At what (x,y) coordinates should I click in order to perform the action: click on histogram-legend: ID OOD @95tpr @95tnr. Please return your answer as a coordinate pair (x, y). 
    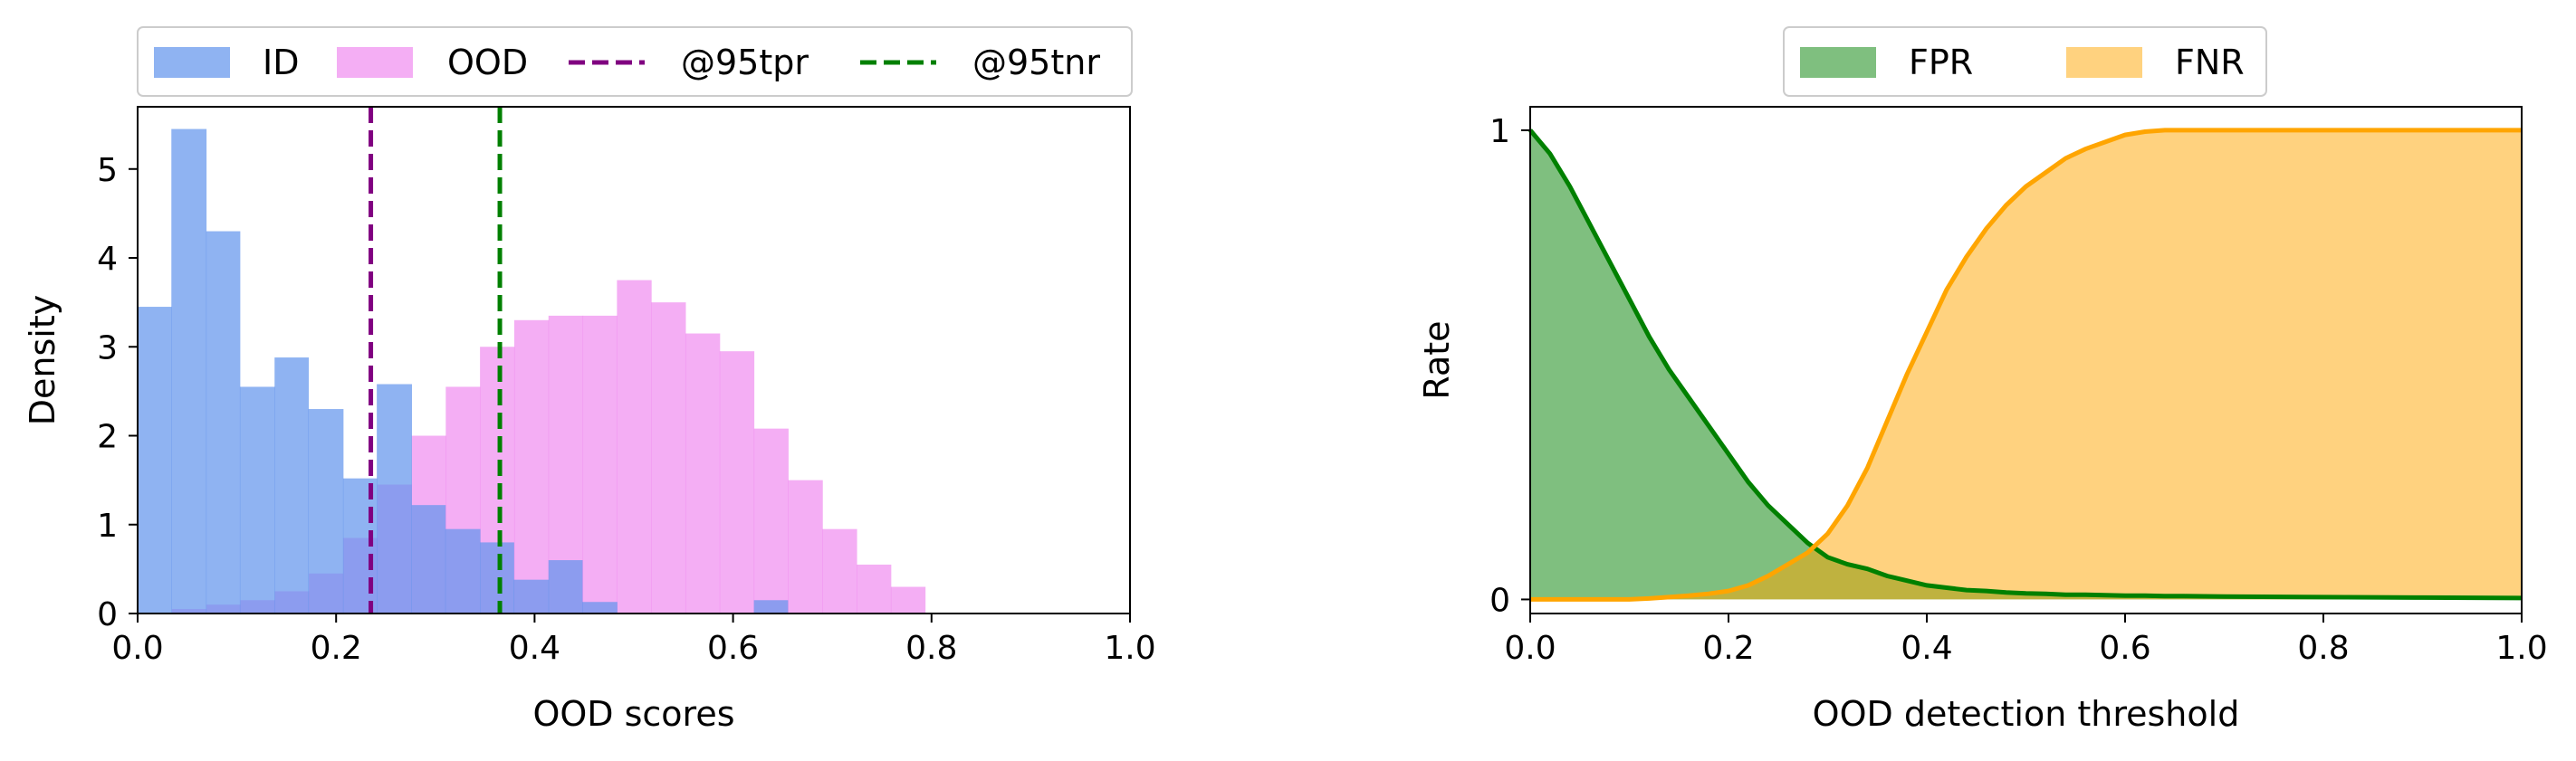
    Looking at the image, I should click on (635, 61).